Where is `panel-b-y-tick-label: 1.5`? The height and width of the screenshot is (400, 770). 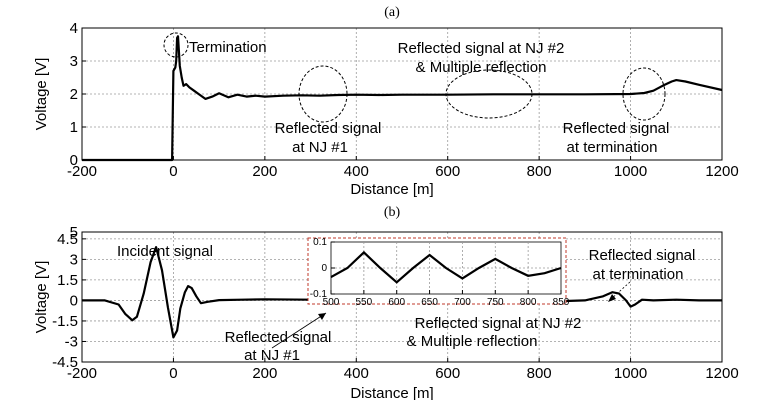
panel-b-y-tick-label: 1.5 is located at coordinates (67, 280).